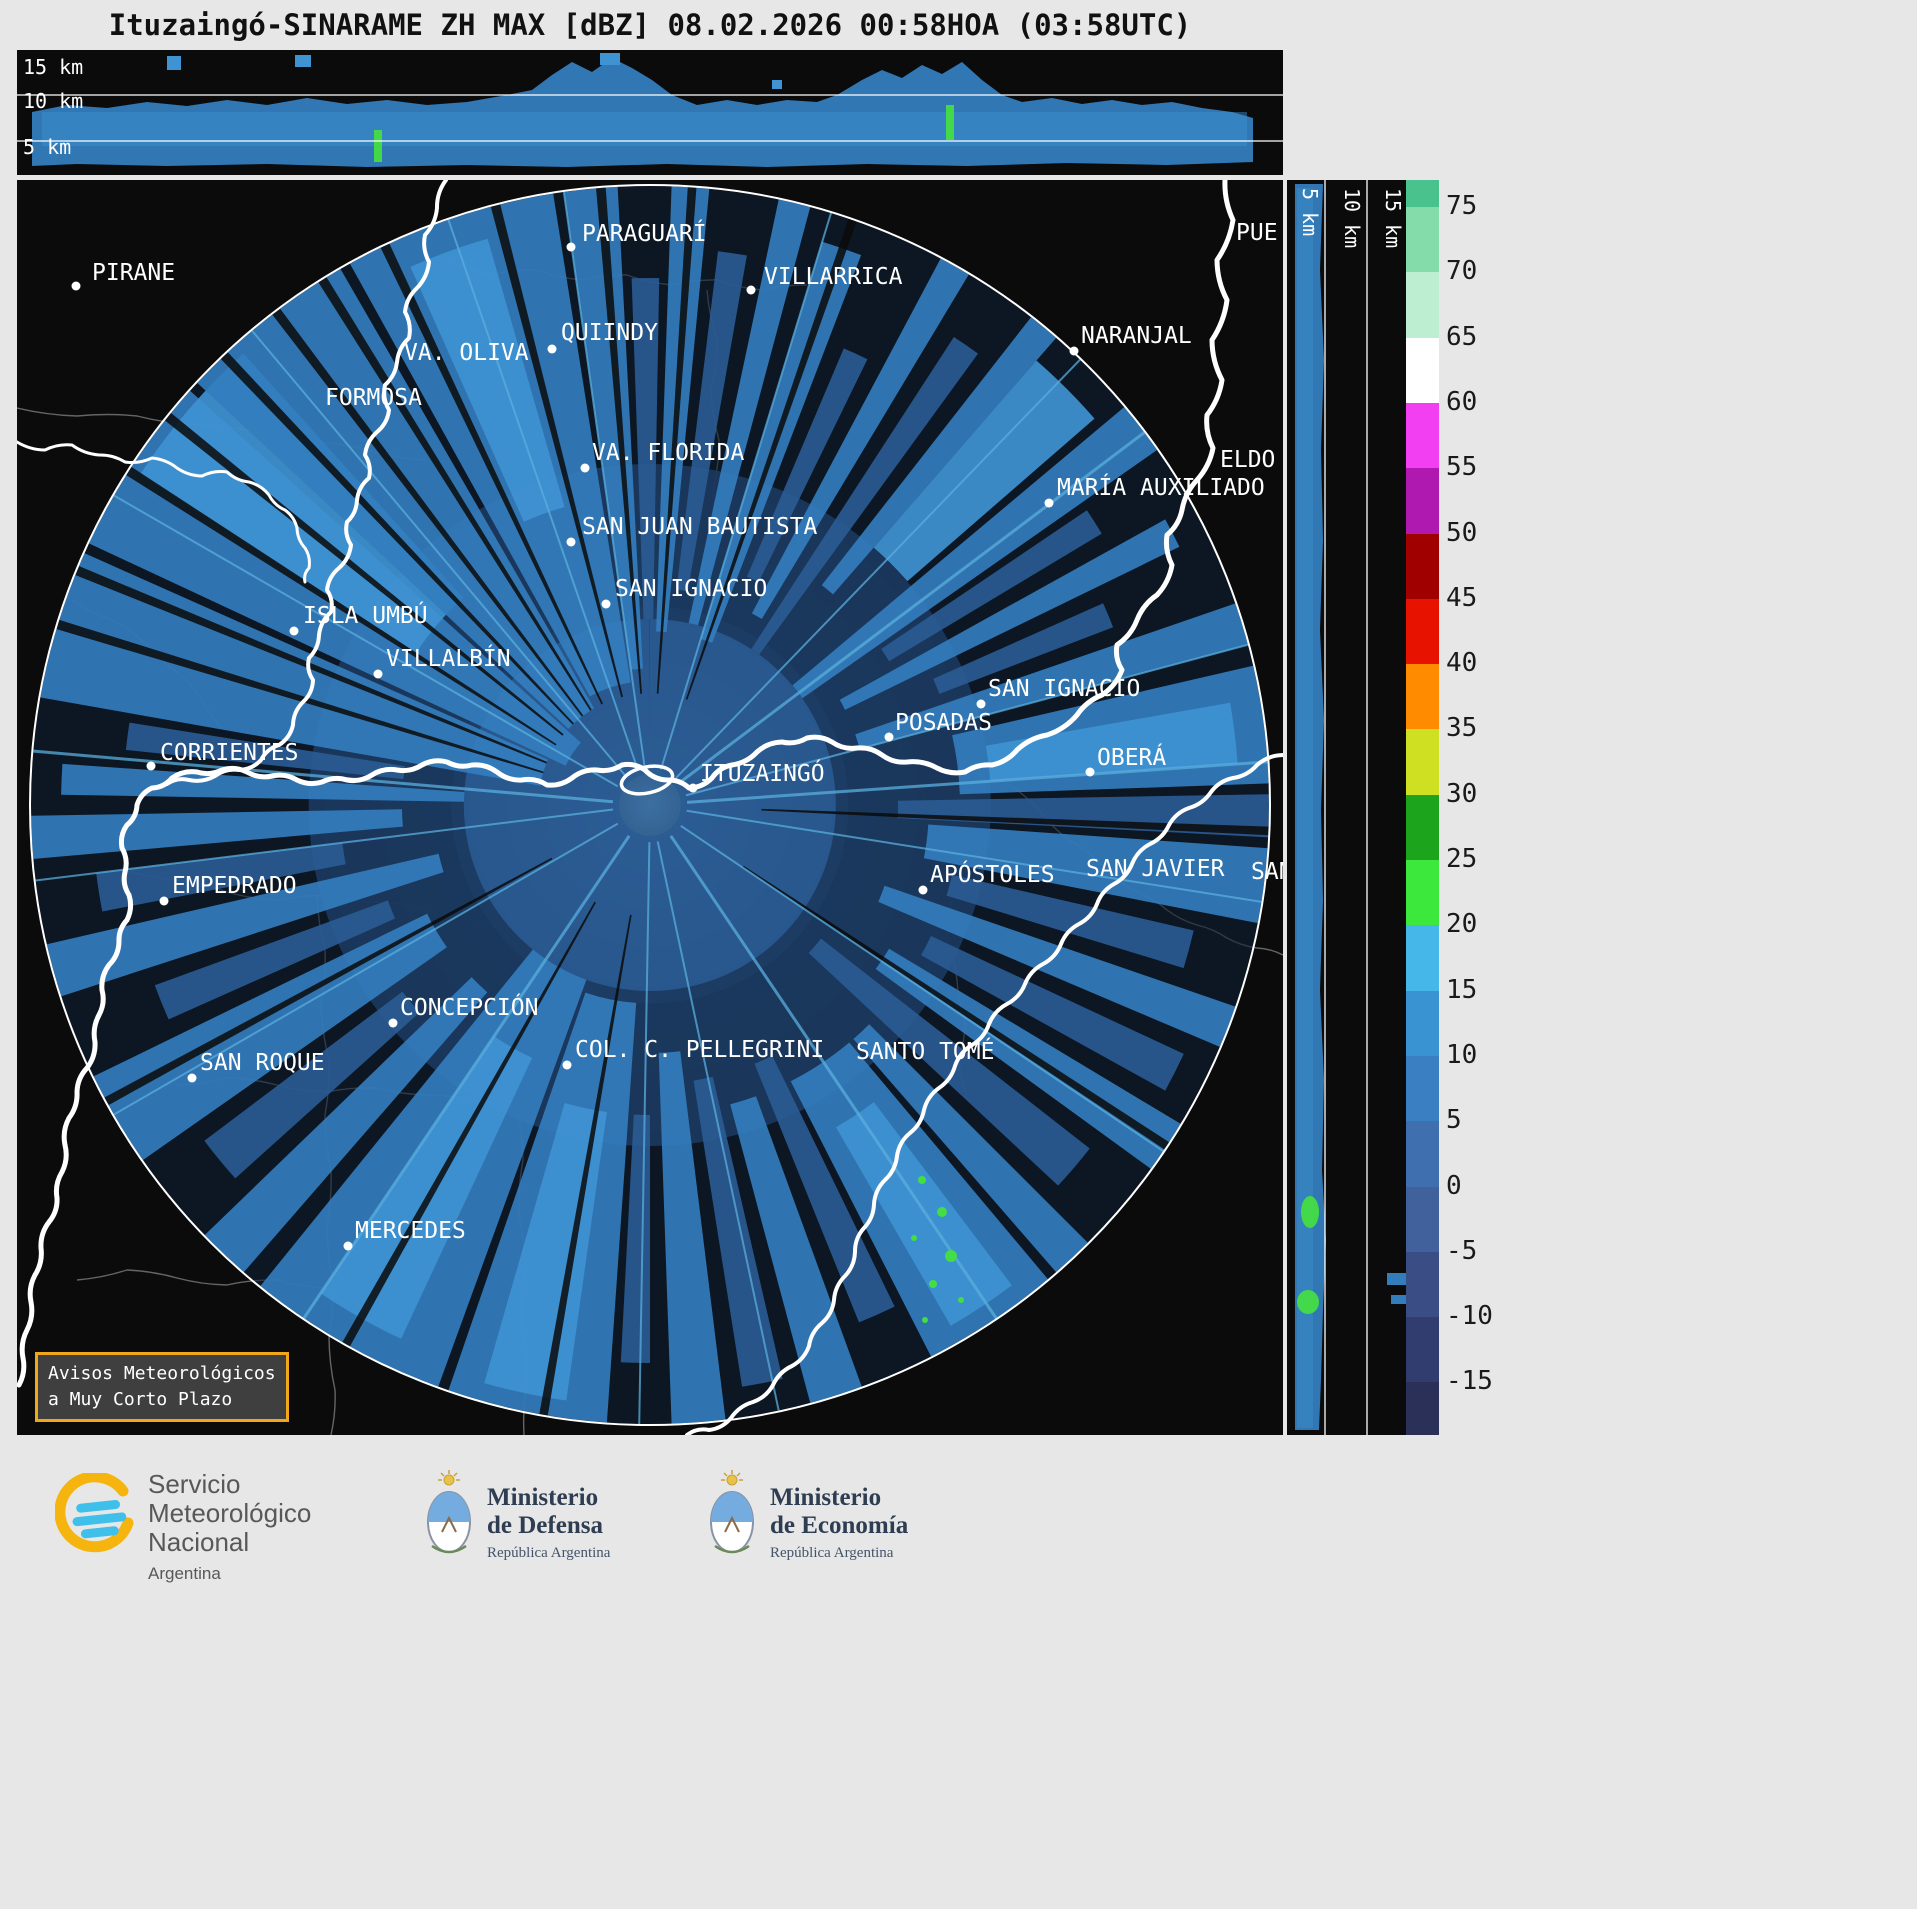 This screenshot has width=1917, height=1909. I want to click on city-label: SANTO TOMÉ, so click(925, 1051).